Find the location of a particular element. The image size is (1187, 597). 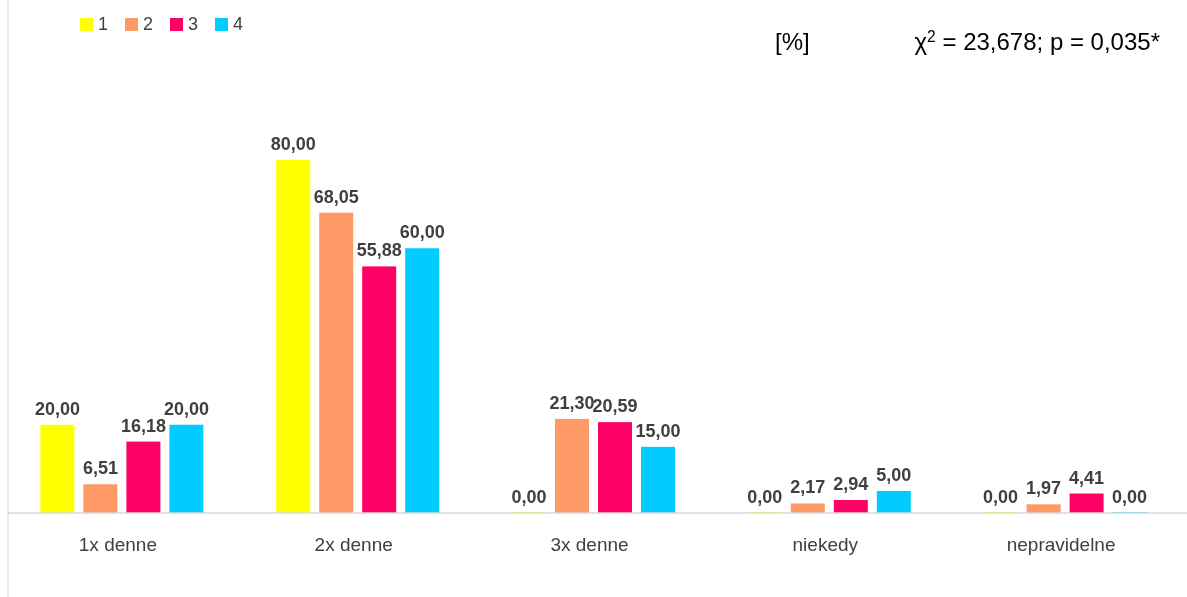

data-label: 2,17 is located at coordinates (808, 487).